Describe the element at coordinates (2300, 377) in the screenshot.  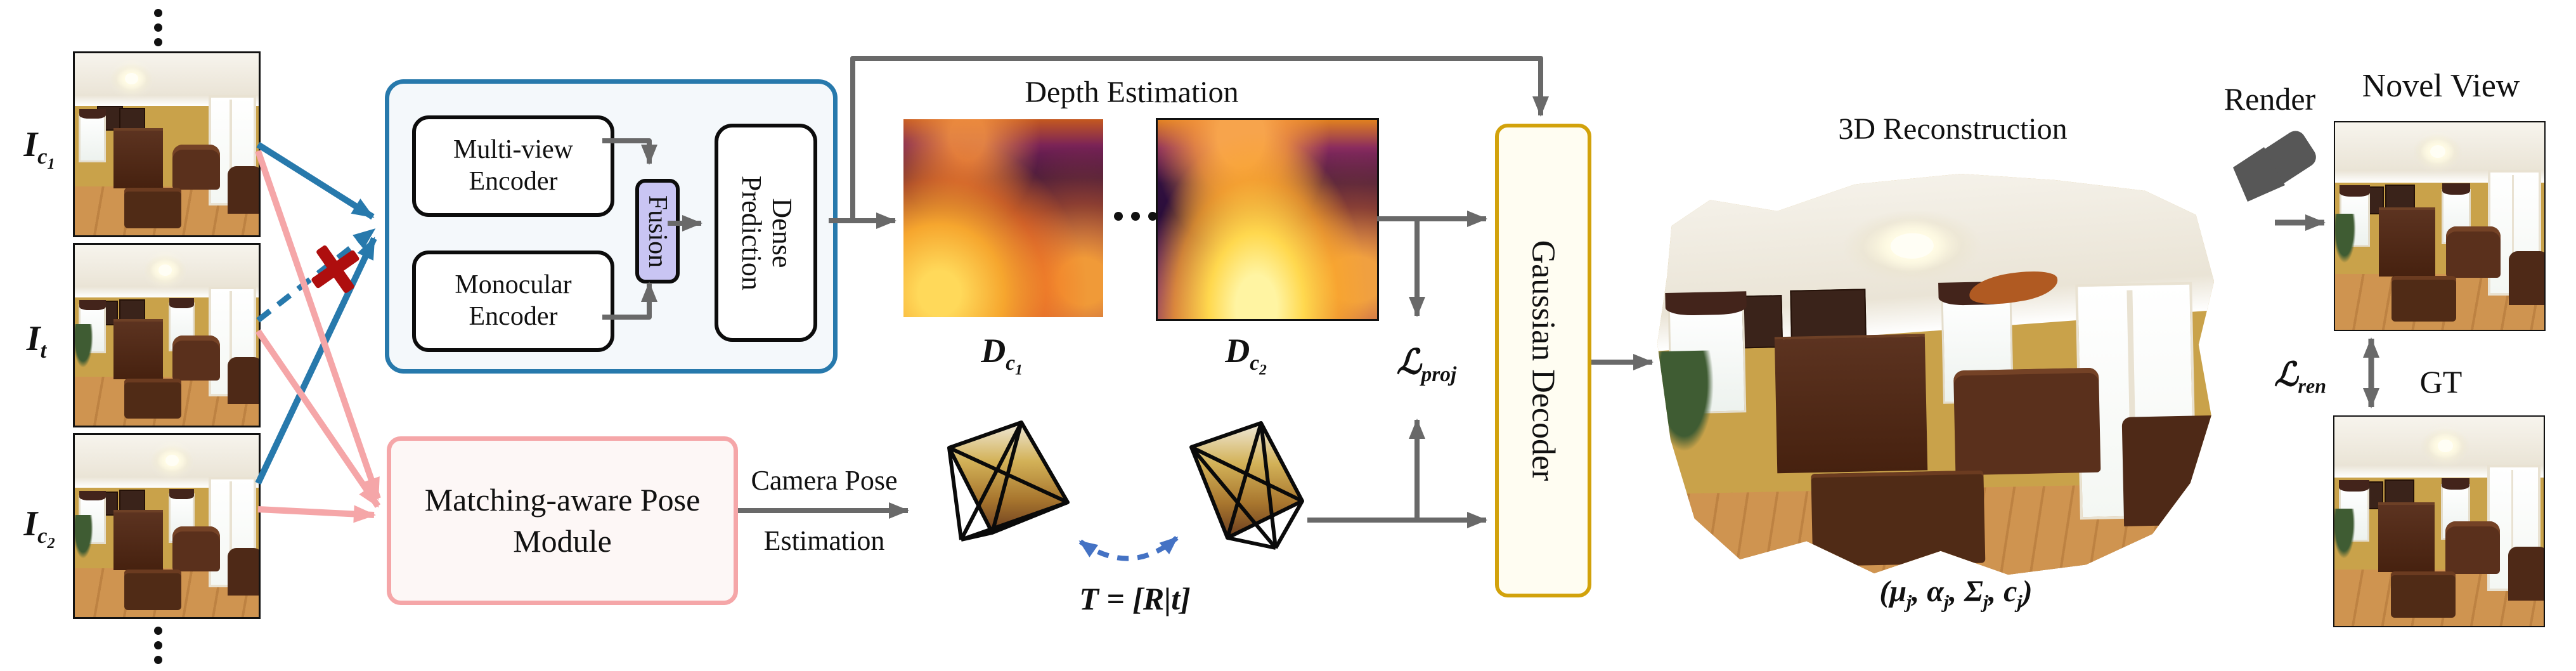
I see `ren-loss-label: ℒren` at that location.